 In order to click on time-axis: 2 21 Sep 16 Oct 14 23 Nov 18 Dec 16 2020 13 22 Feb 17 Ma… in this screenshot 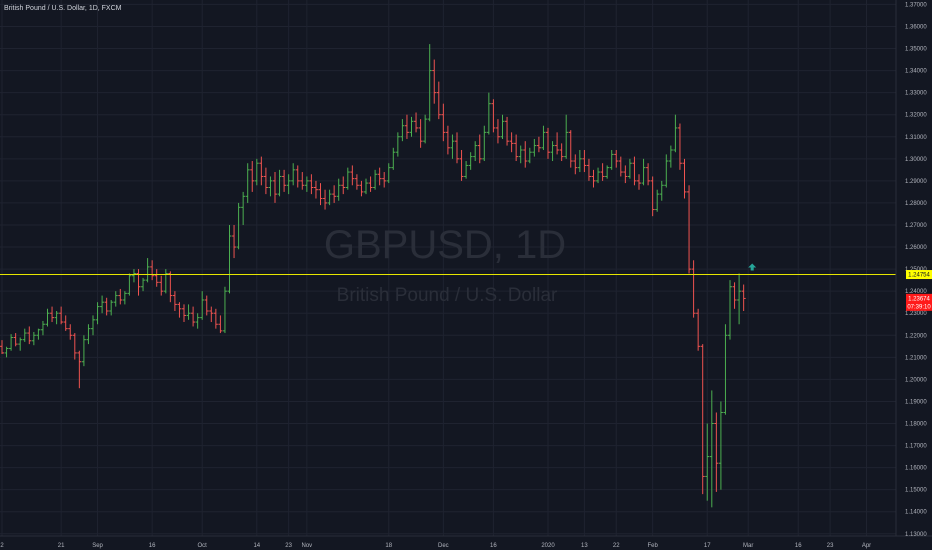, I will do `click(435, 546)`.